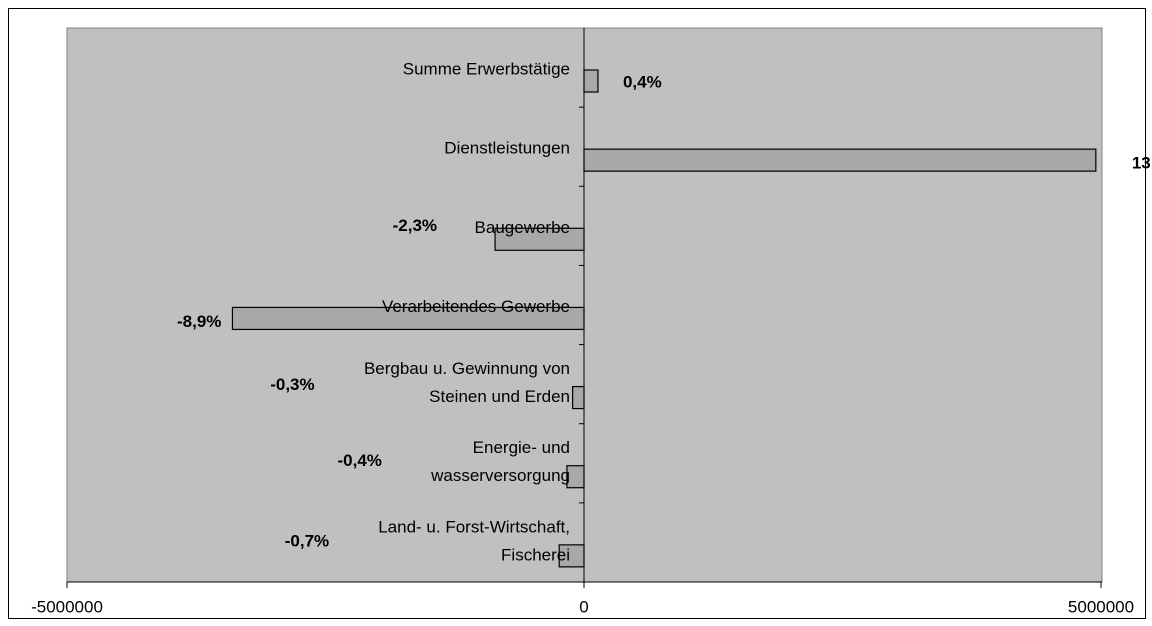  I want to click on category-label: Fischerei, so click(535, 554).